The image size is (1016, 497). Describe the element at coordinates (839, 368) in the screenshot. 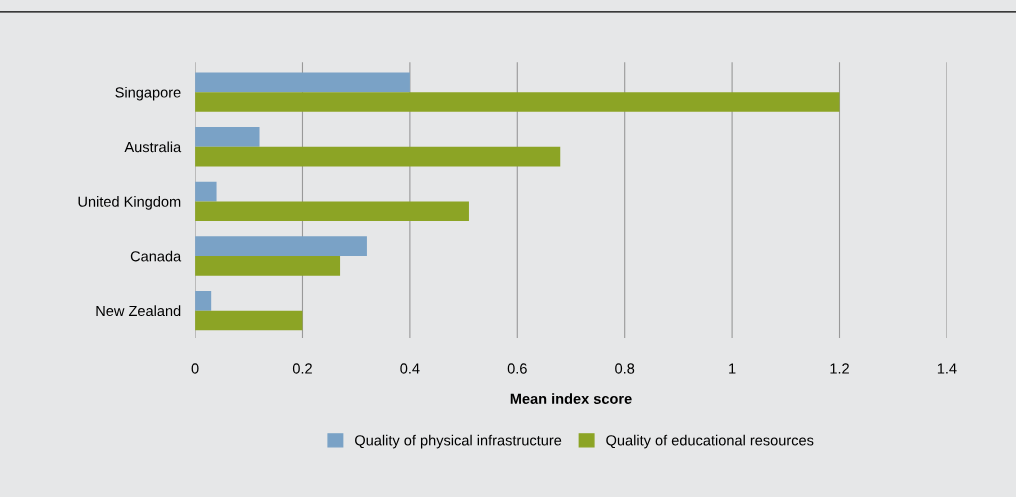

I see `x-tick-label: 1.2` at that location.